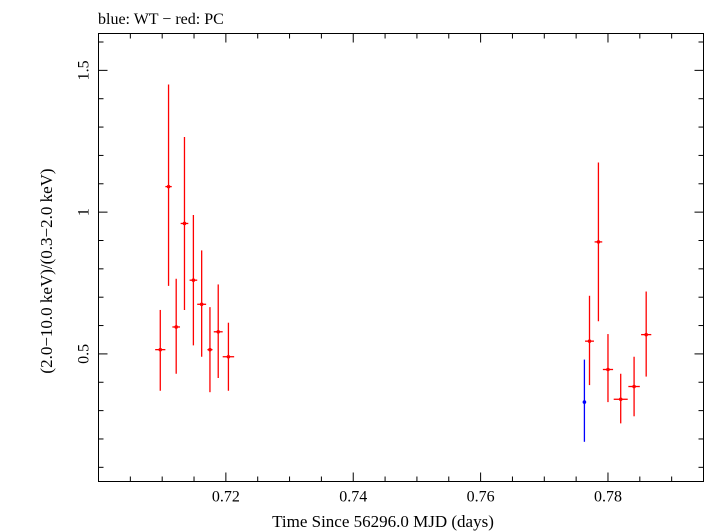 Image resolution: width=705 pixels, height=532 pixels. Describe the element at coordinates (84, 70) in the screenshot. I see `y-tick-label: 1.5` at that location.